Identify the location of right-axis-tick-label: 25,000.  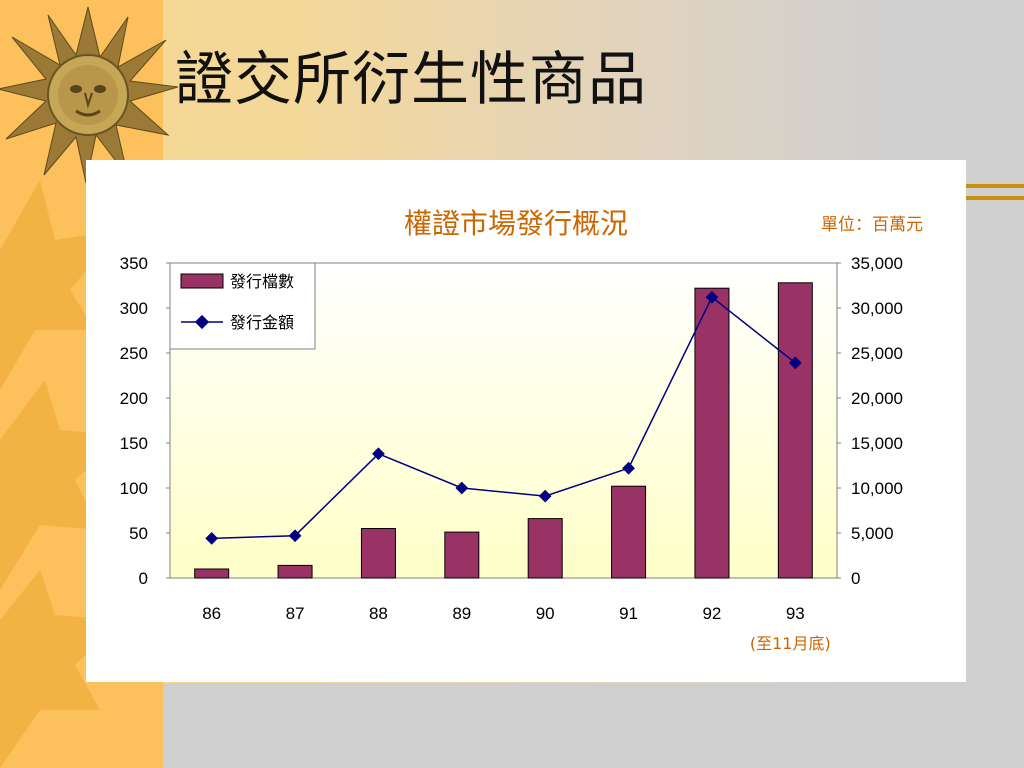
(877, 353).